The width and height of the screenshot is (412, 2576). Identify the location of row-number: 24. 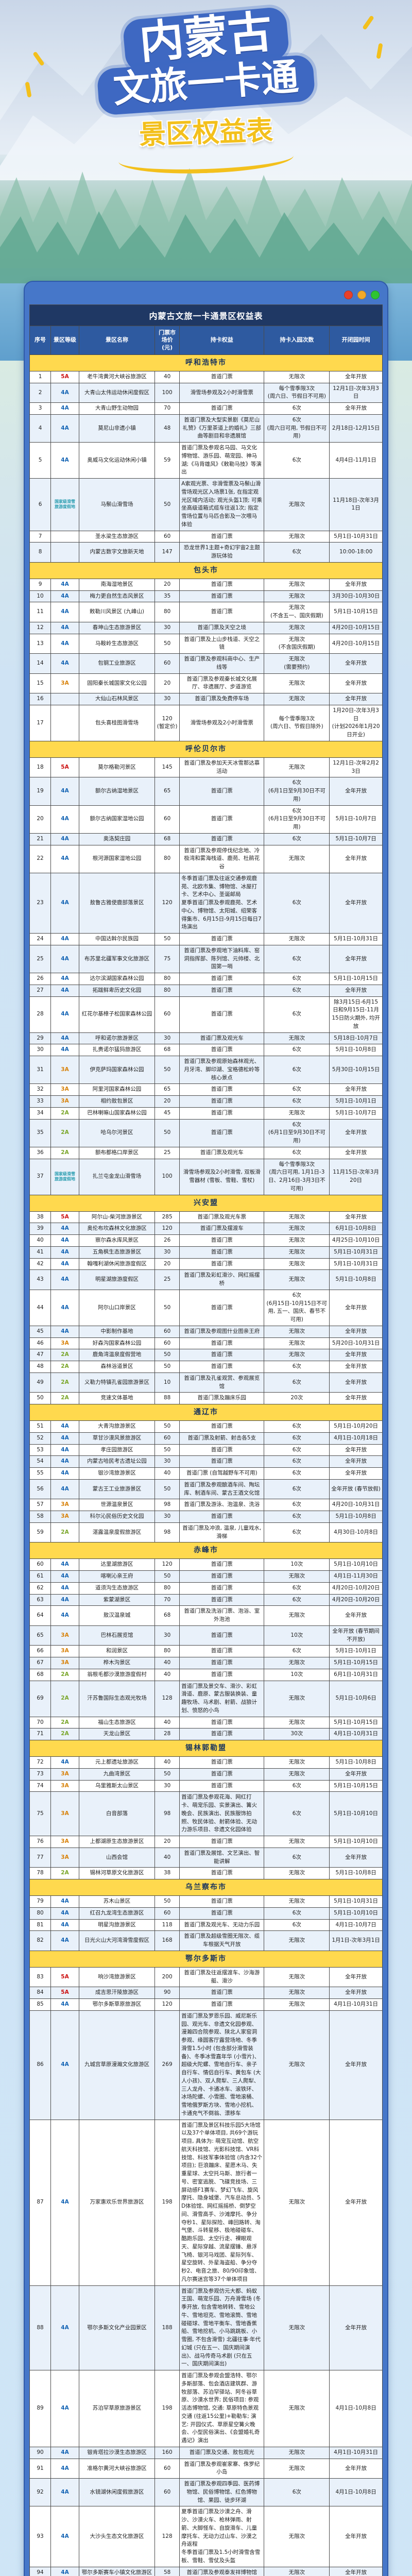
(41, 939).